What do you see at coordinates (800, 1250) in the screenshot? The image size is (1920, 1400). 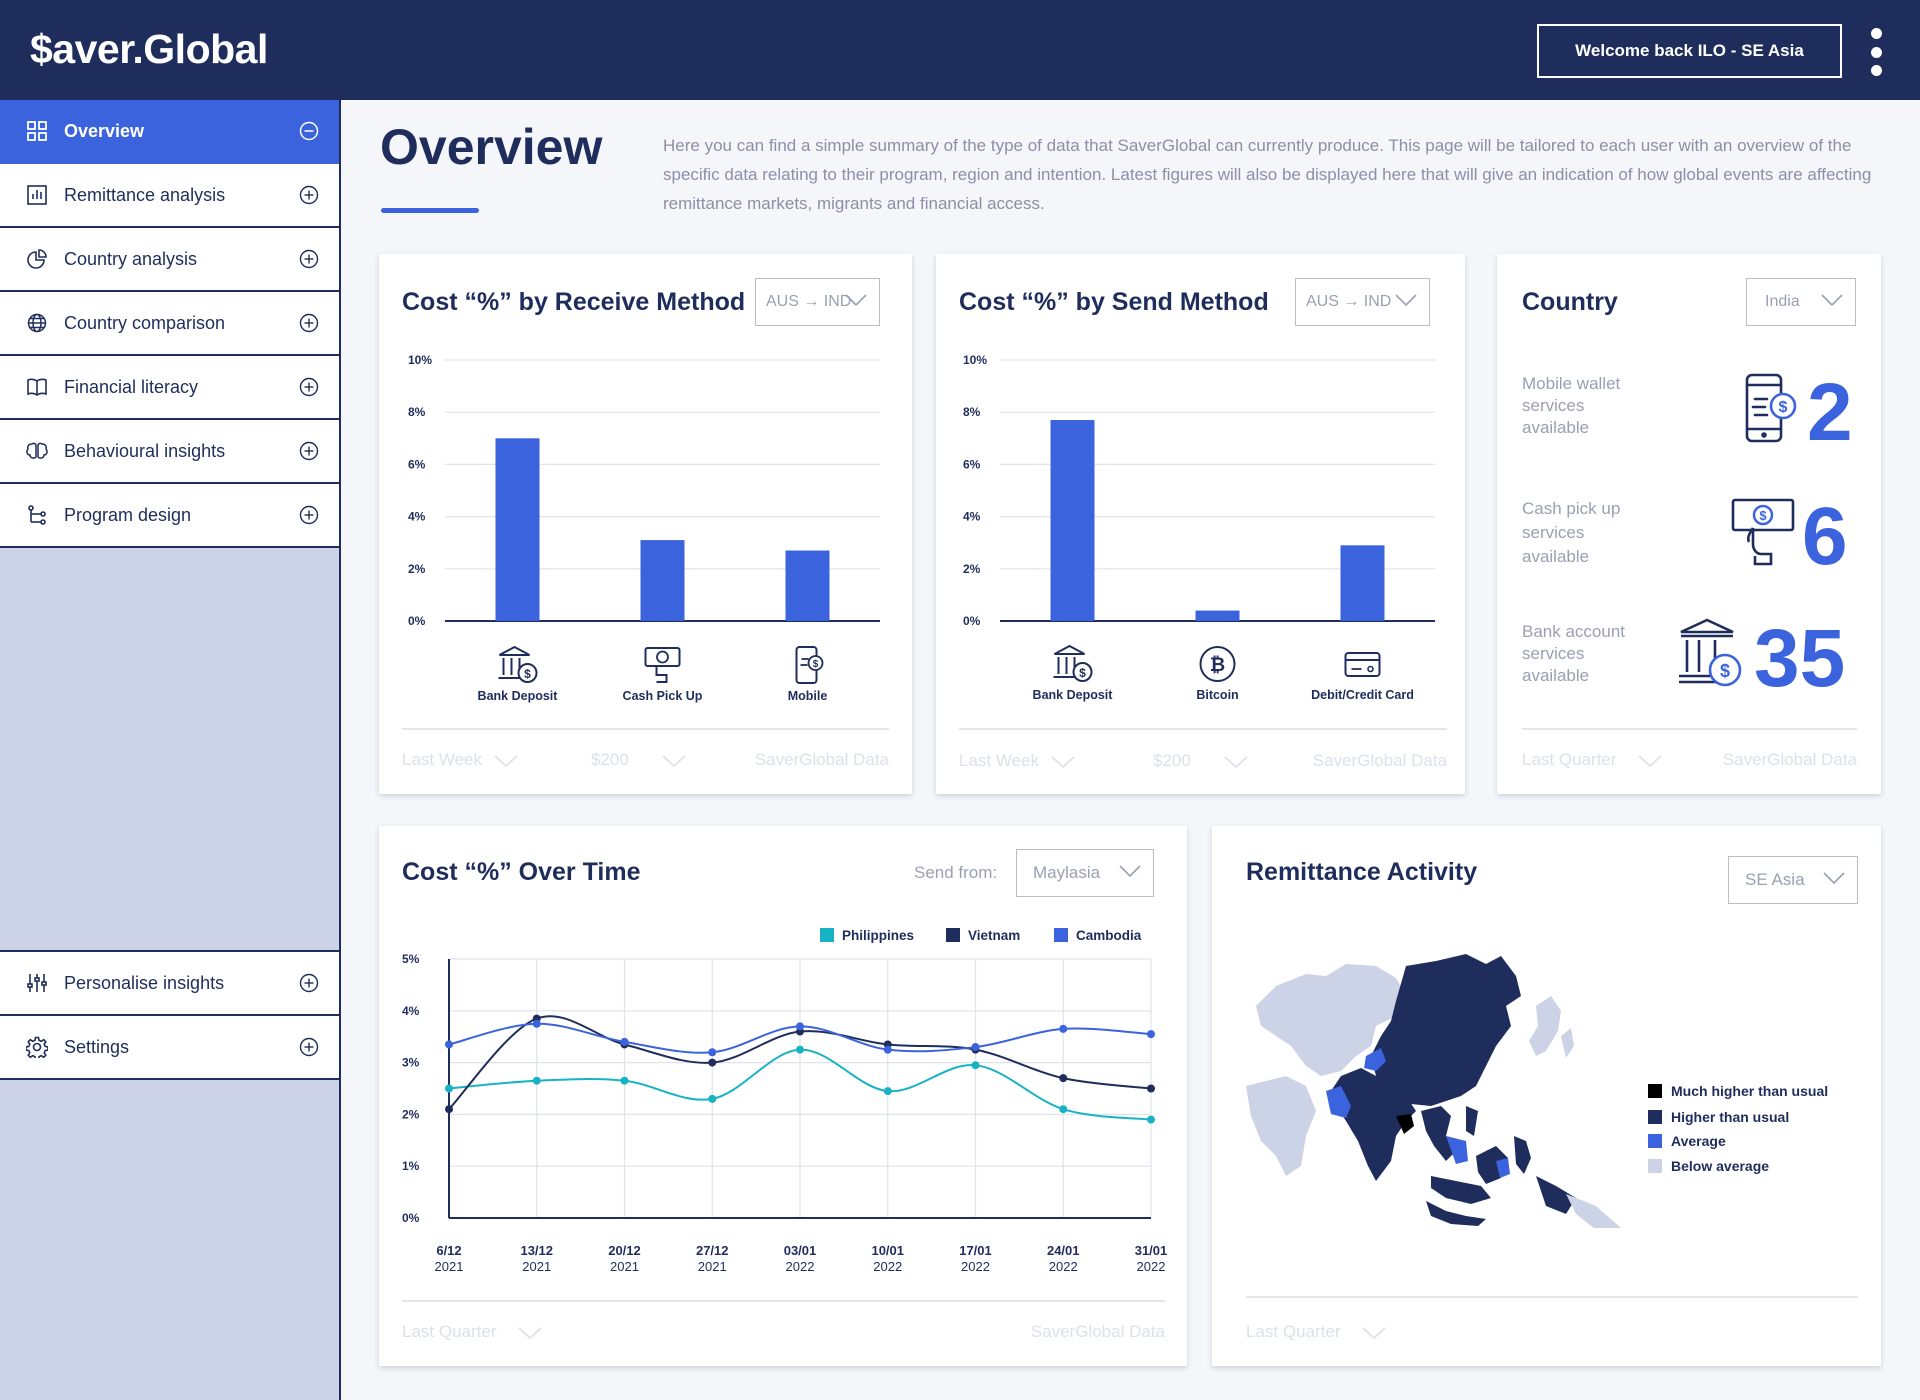 I see `x-tick-label: 03/01` at bounding box center [800, 1250].